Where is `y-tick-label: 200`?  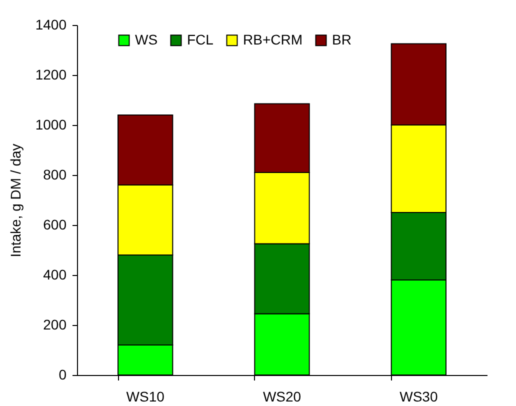 y-tick-label: 200 is located at coordinates (55, 324).